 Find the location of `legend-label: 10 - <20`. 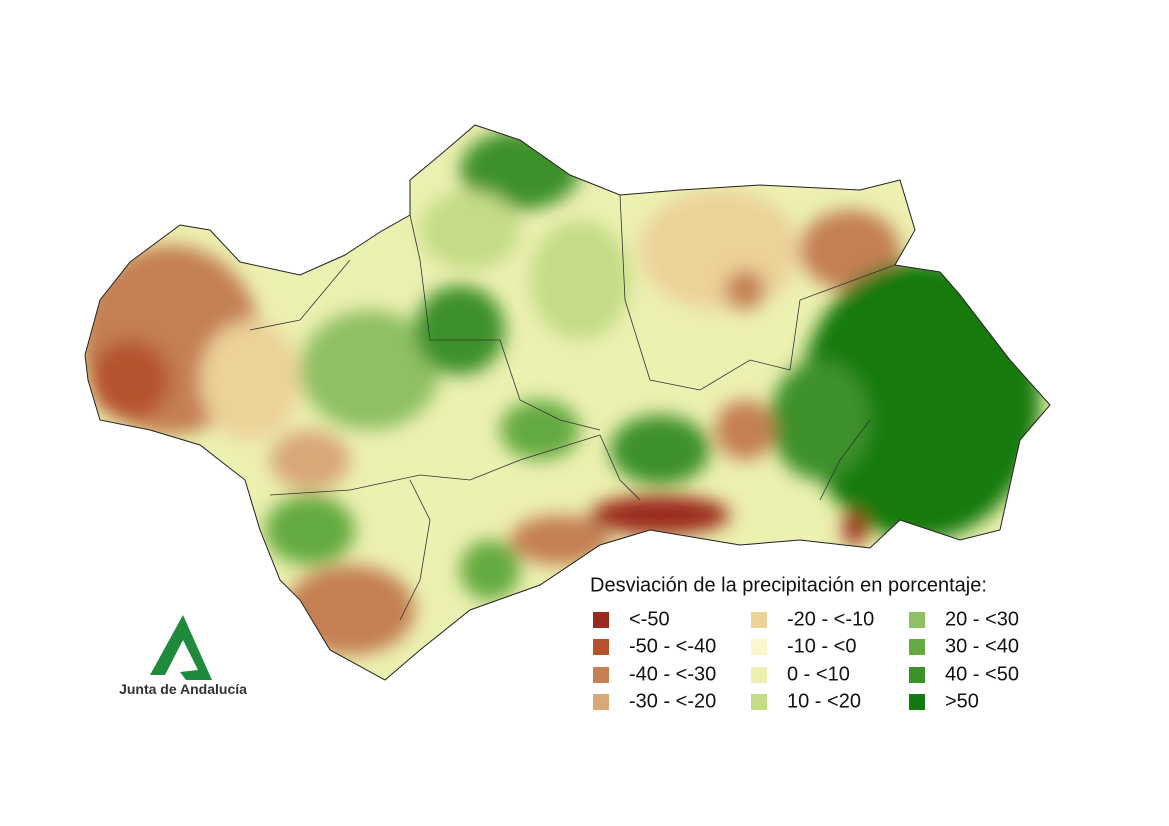

legend-label: 10 - <20 is located at coordinates (824, 701).